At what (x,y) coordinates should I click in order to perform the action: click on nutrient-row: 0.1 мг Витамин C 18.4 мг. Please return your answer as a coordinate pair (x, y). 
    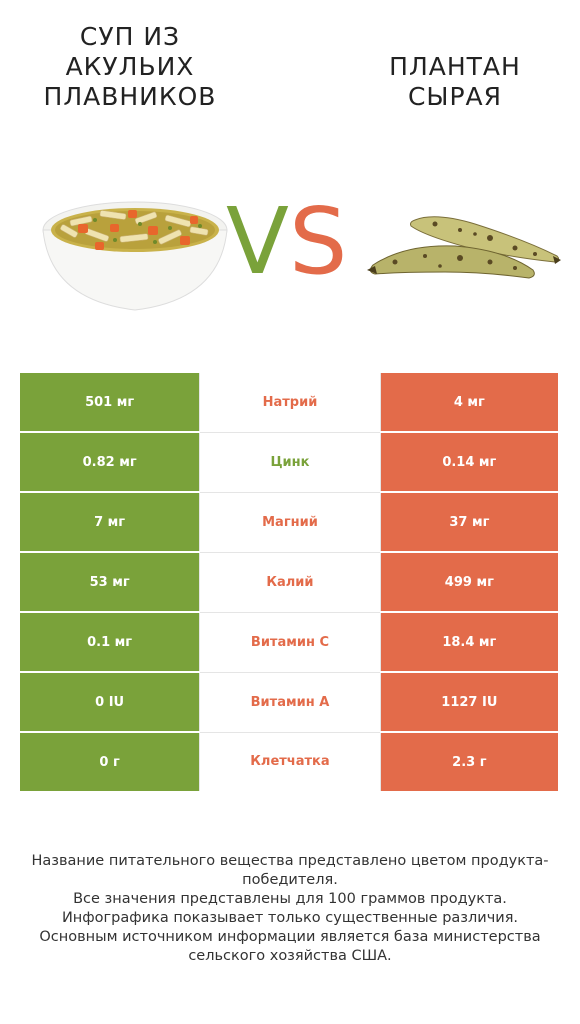
    Looking at the image, I should click on (289, 641).